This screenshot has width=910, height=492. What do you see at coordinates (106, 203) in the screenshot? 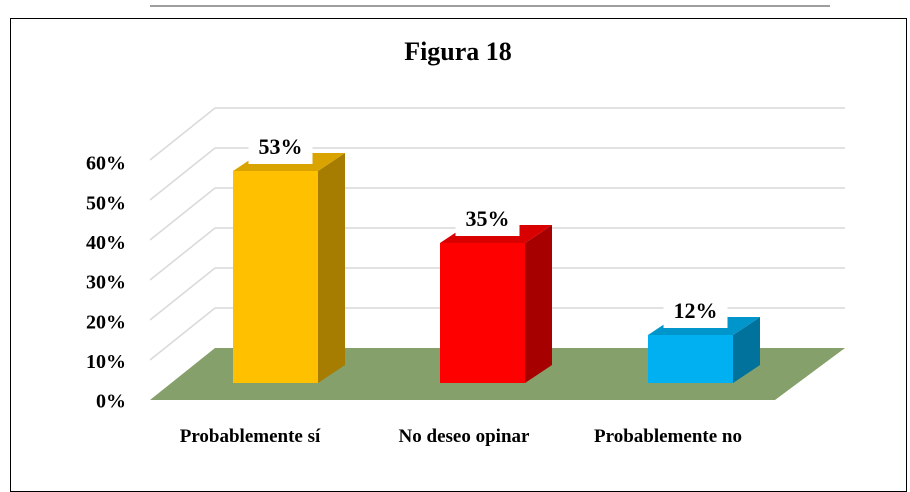
I see `y-tick-label: 50%` at bounding box center [106, 203].